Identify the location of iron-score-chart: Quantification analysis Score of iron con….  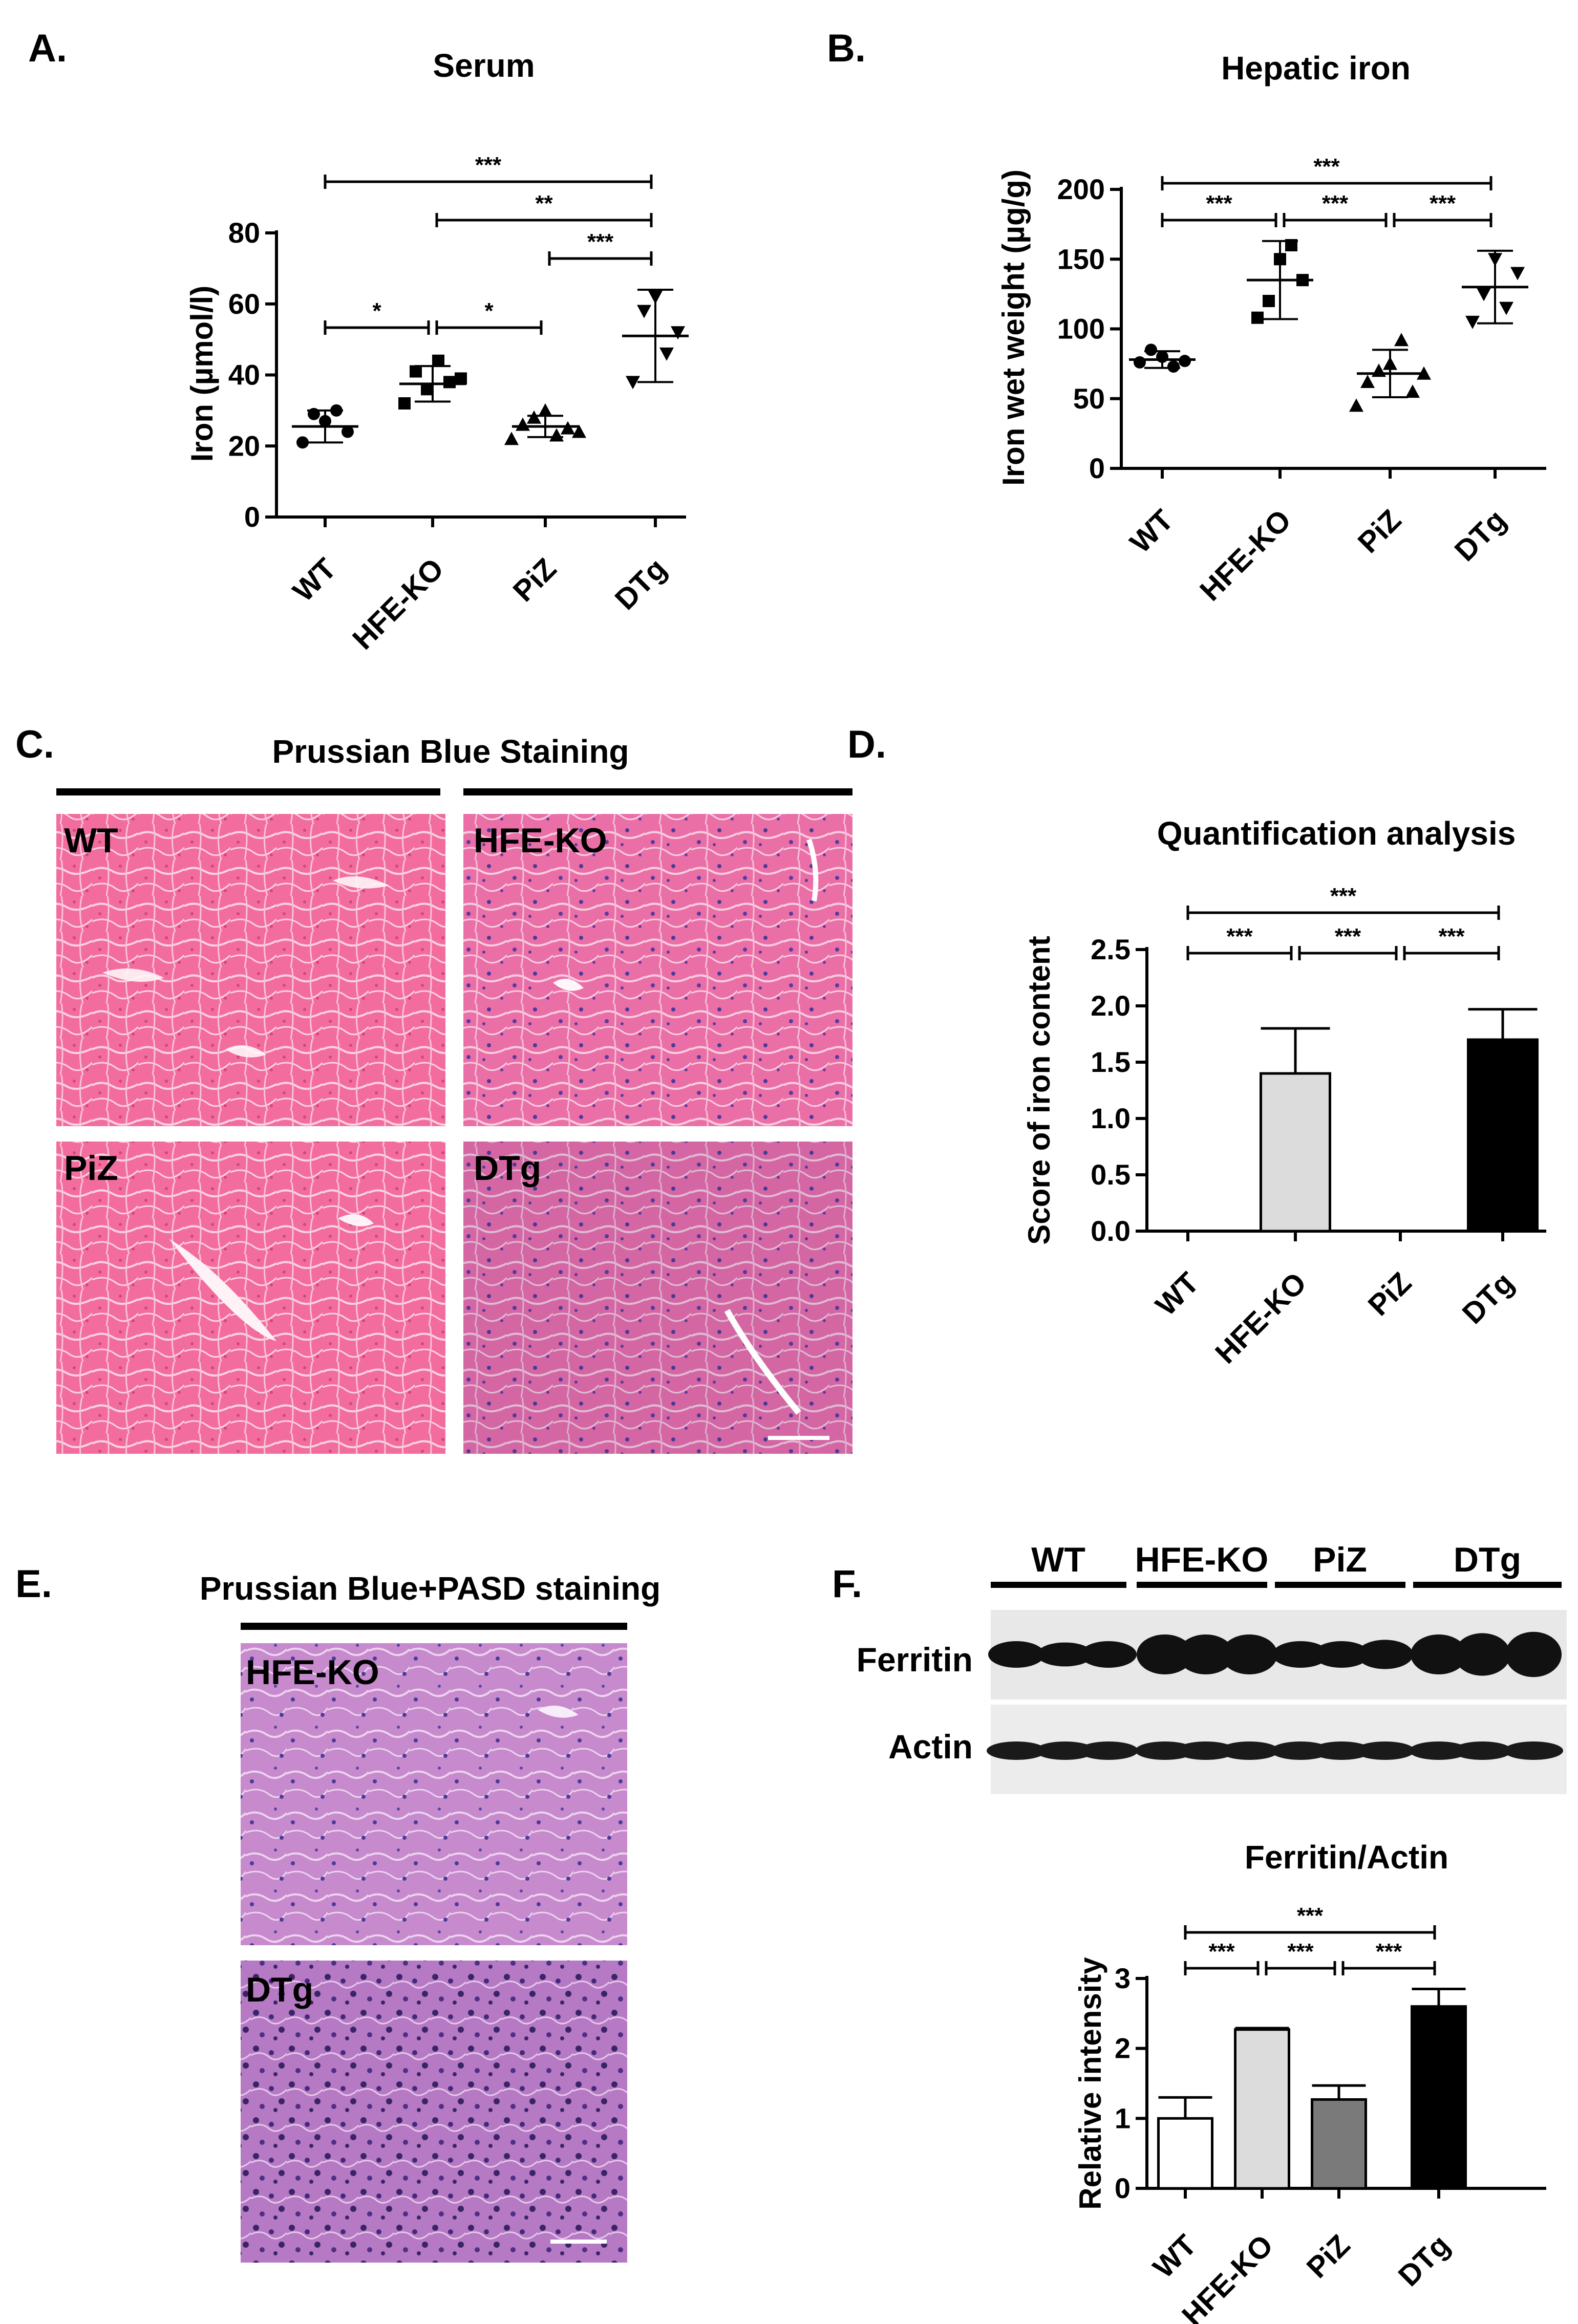
(1284, 1092).